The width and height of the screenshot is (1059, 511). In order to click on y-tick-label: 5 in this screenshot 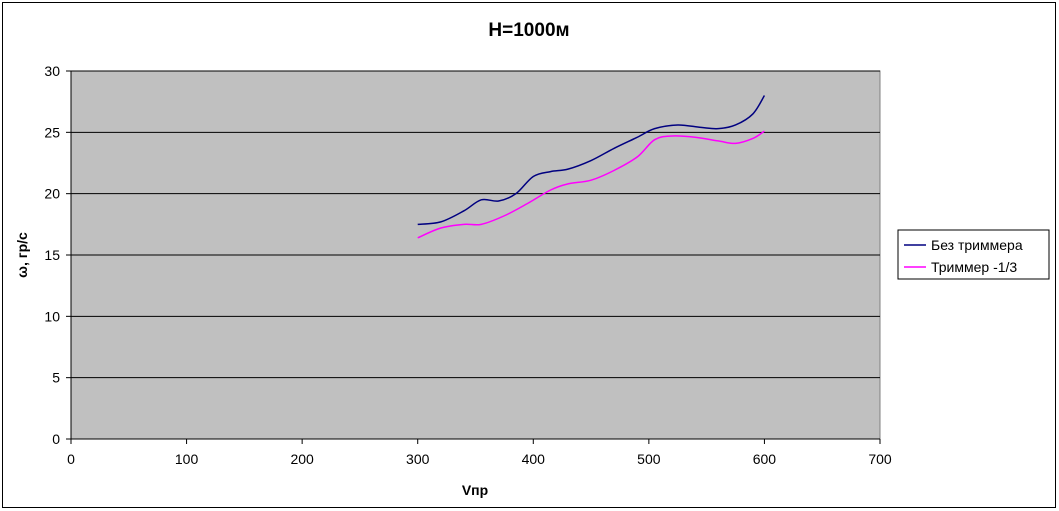, I will do `click(56, 378)`.